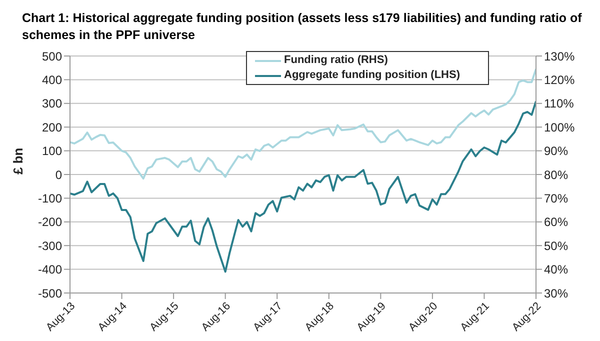 The height and width of the screenshot is (341, 600). Describe the element at coordinates (372, 75) in the screenshot. I see `legend-label: Aggregate funding position (LHS)` at that location.